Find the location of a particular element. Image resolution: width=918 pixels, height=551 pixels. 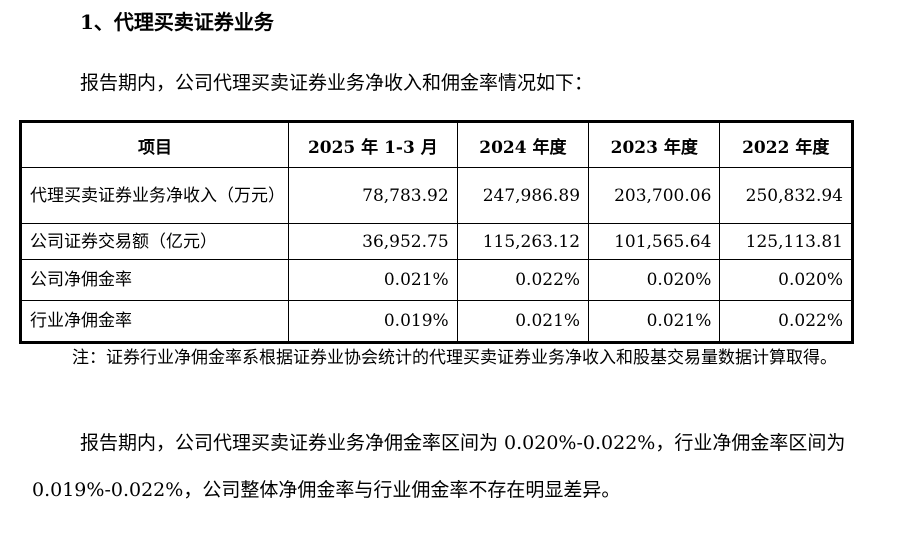

cell: 250,832.94 is located at coordinates (786, 195).